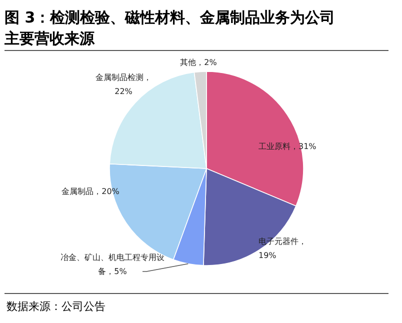  What do you see at coordinates (170, 28) in the screenshot?
I see `chart-title: 图 3：检测检验、磁性材料、金属制品业务为公司主要营收来源` at bounding box center [170, 28].